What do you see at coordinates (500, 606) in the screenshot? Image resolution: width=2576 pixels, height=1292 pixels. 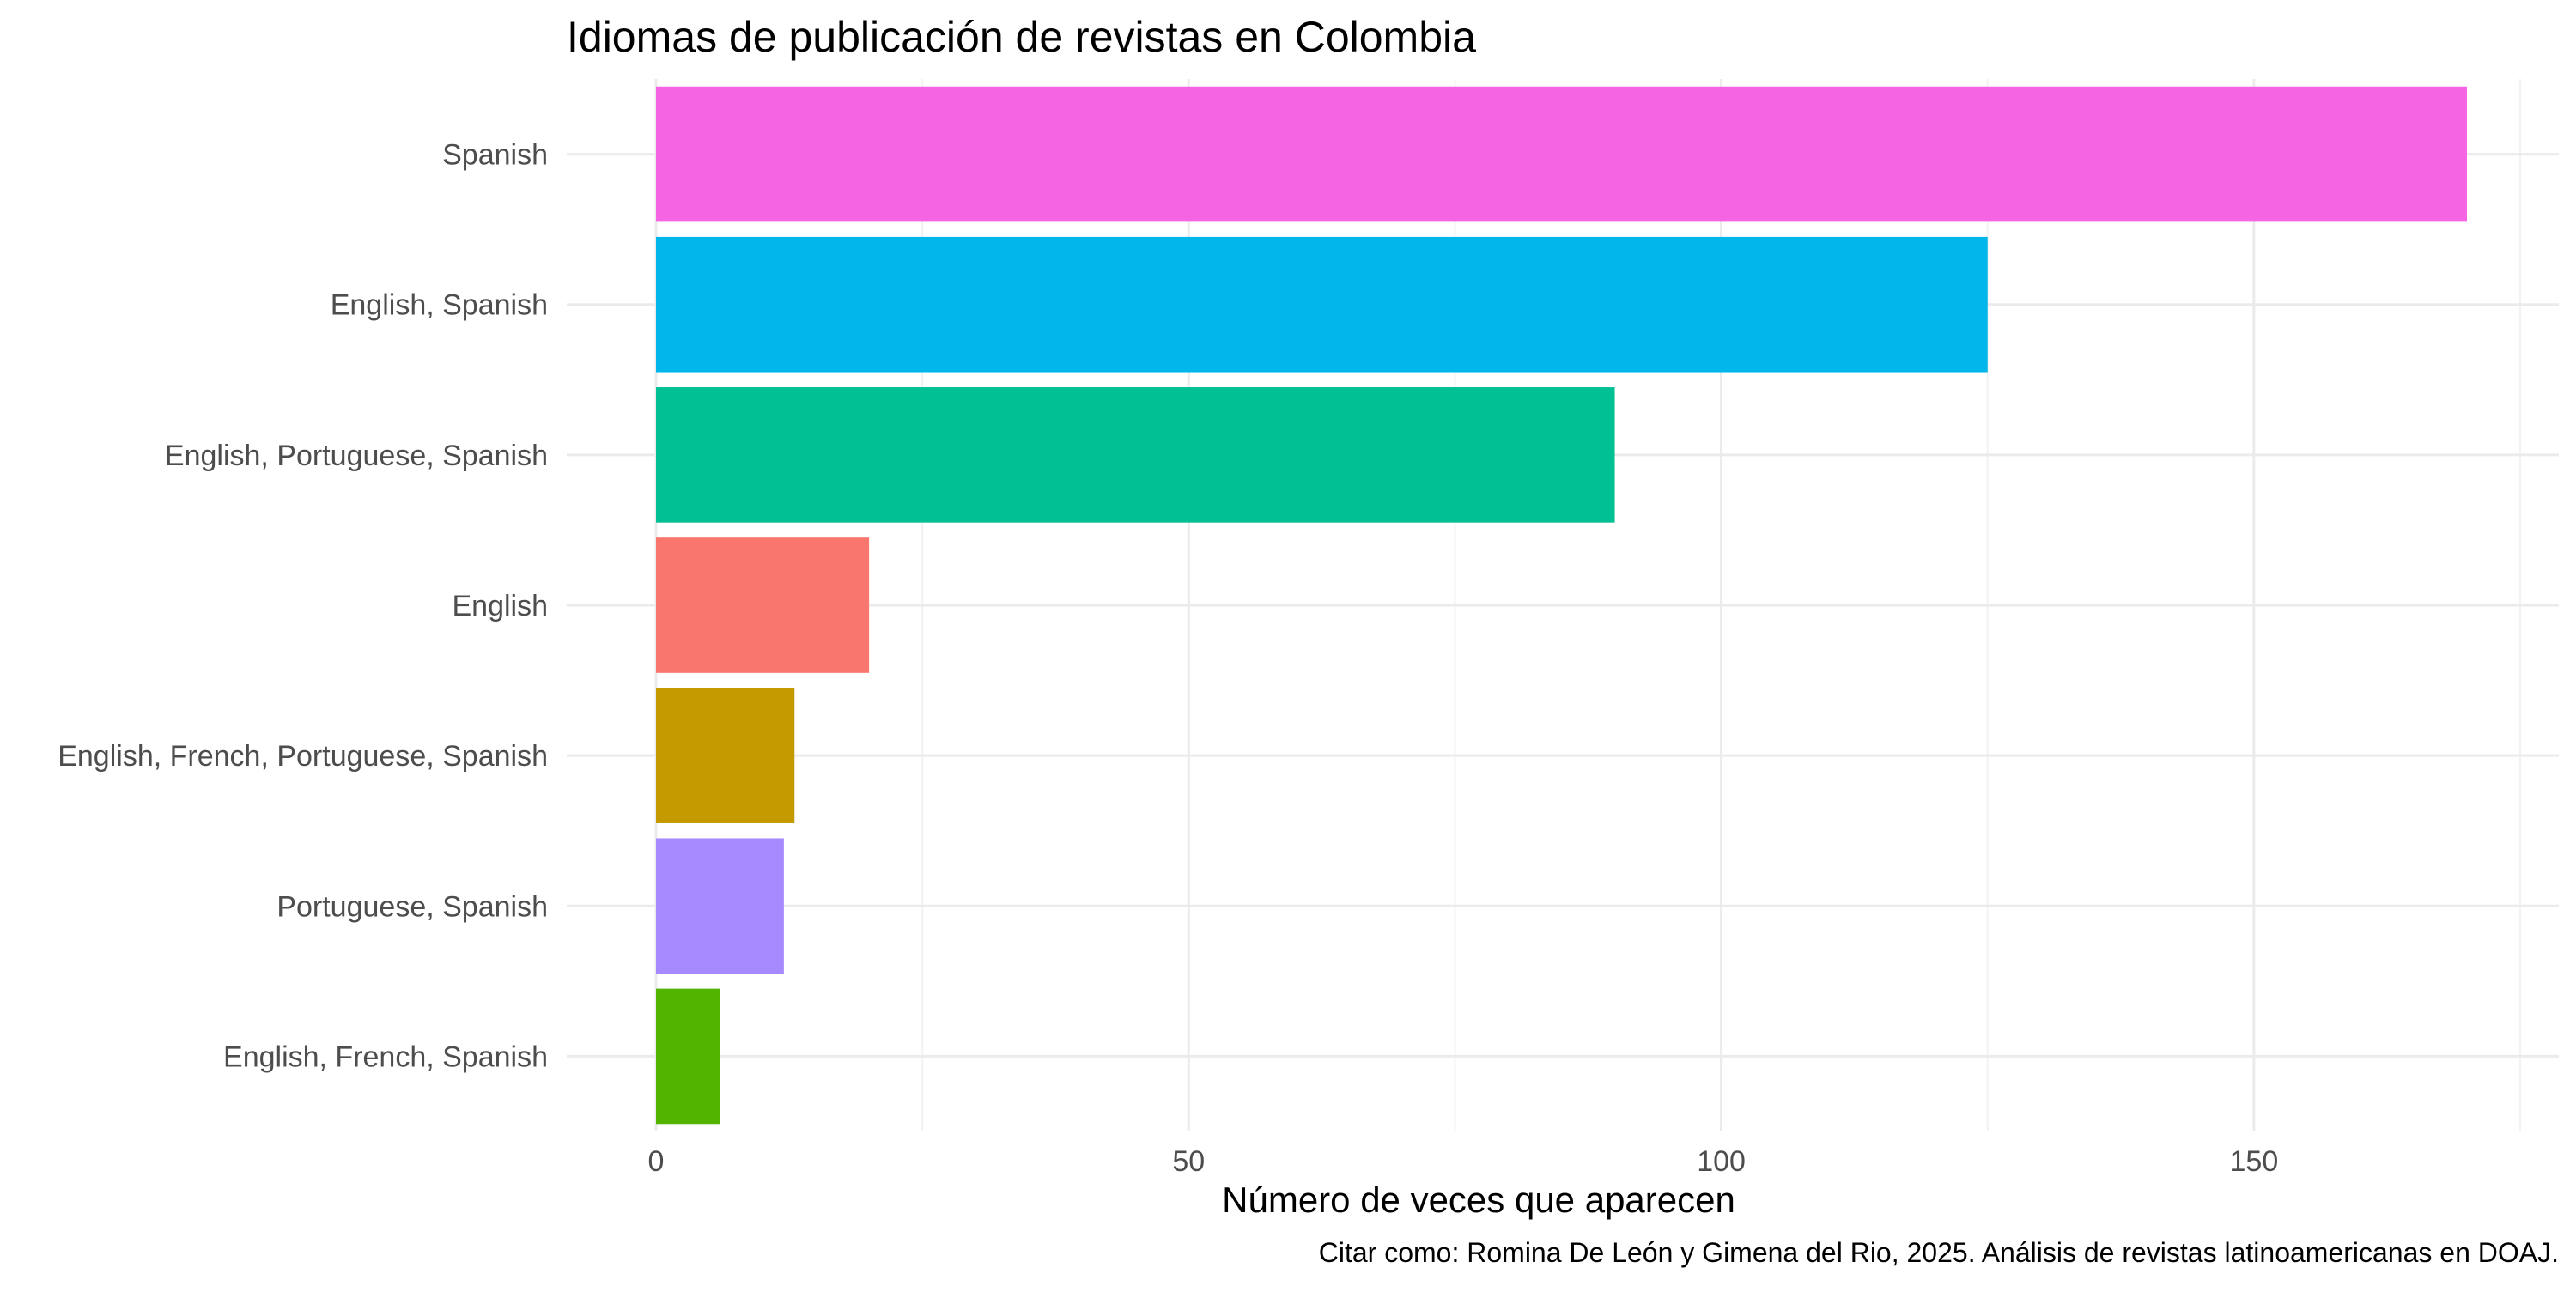 I see `y-tick-label: English` at bounding box center [500, 606].